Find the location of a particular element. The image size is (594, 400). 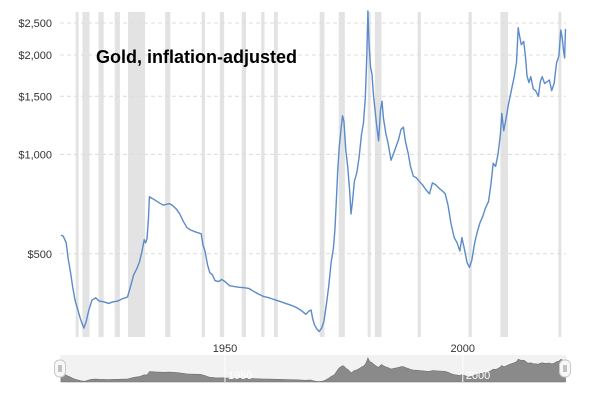

x-axis-labels: 1950 2000 is located at coordinates (344, 349).